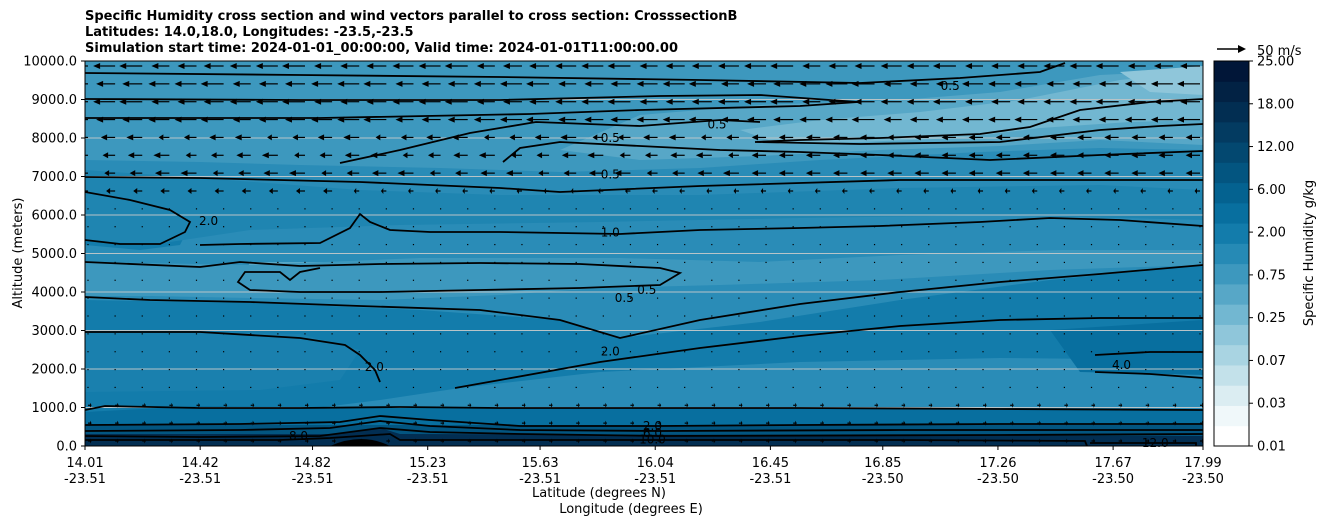  Describe the element at coordinates (1231, 173) in the screenshot. I see `colorbar-segment` at that location.